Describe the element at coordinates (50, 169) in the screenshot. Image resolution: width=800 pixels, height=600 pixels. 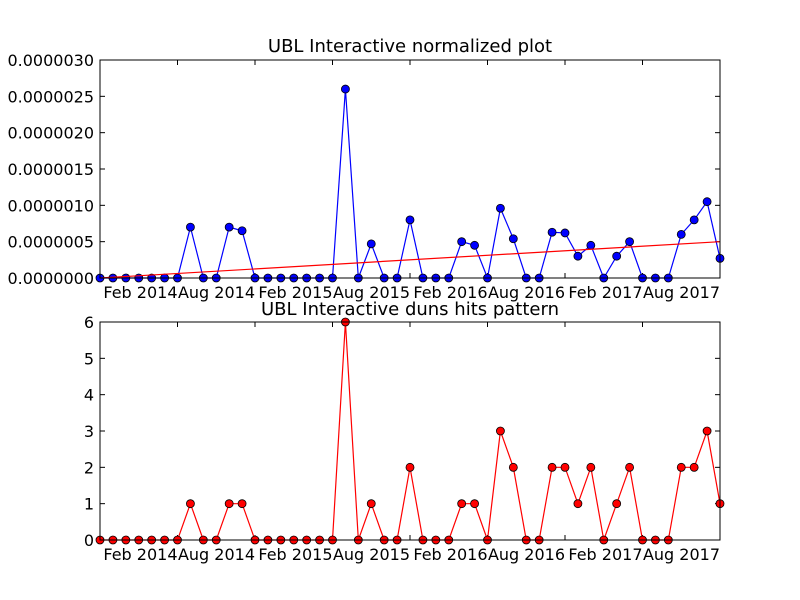
I see `y-tick-label: 0.0000015` at that location.